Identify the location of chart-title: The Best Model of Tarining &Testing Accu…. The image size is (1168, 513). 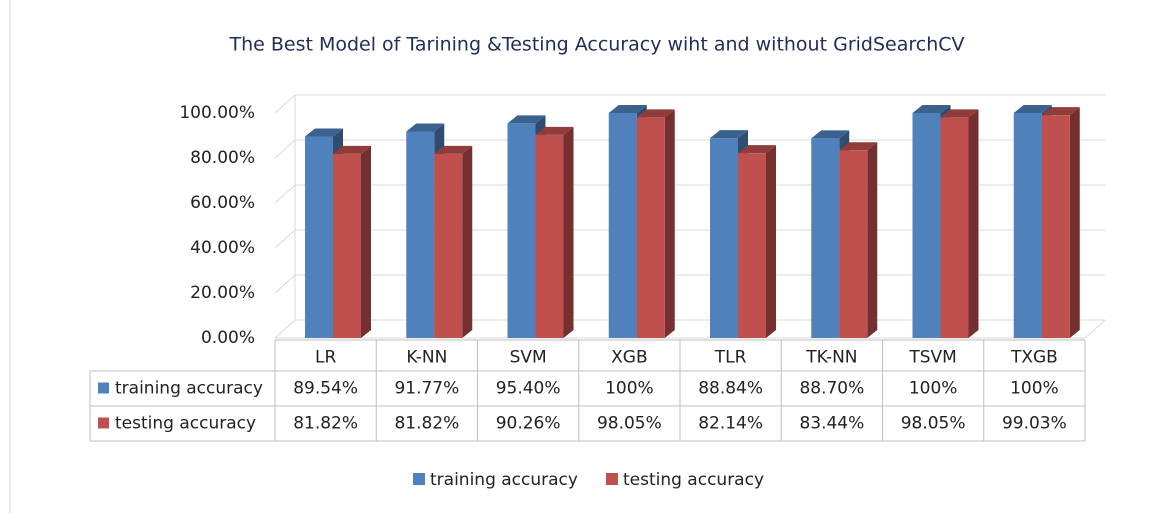
(596, 45).